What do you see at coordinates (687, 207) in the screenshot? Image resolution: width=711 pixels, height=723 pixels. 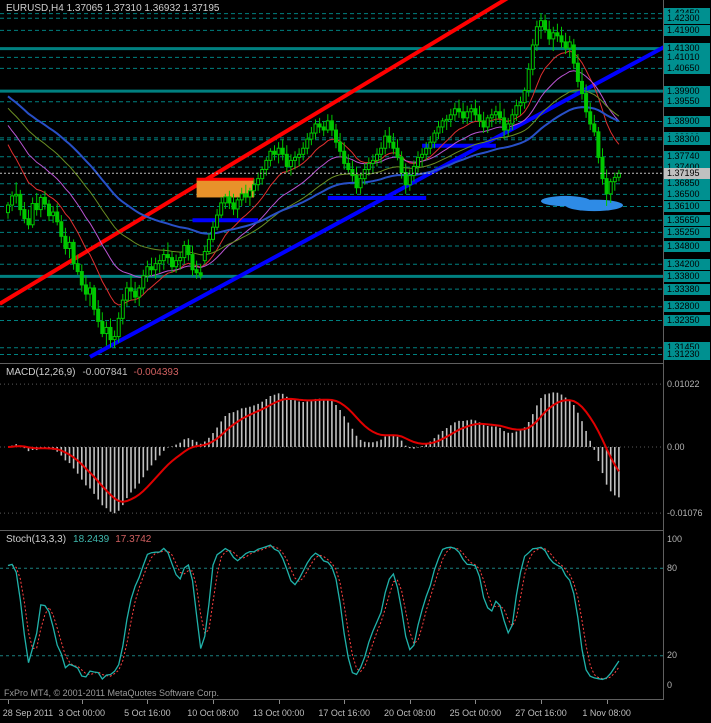 I see `price-level-label: 1.36100` at bounding box center [687, 207].